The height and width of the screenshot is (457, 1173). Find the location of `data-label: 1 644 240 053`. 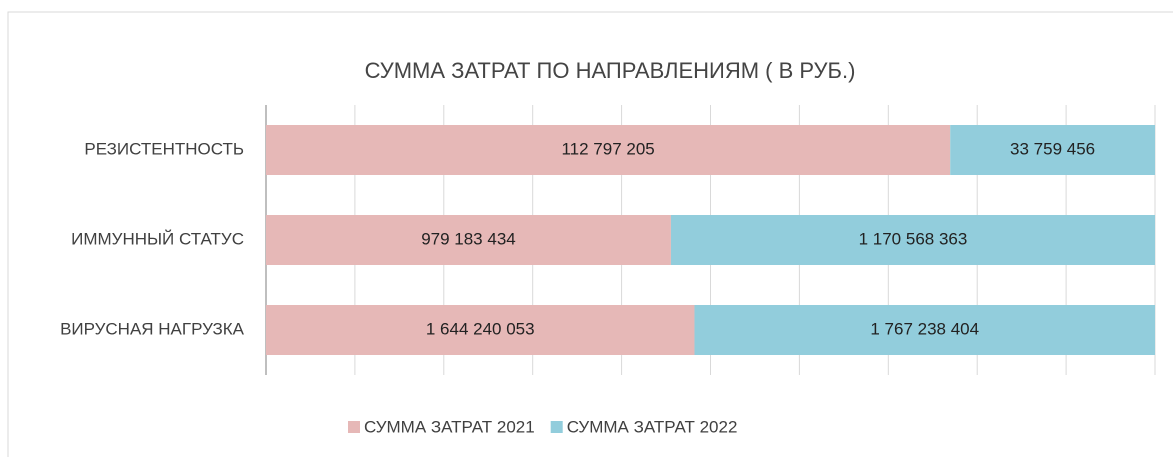

data-label: 1 644 240 053 is located at coordinates (480, 328).